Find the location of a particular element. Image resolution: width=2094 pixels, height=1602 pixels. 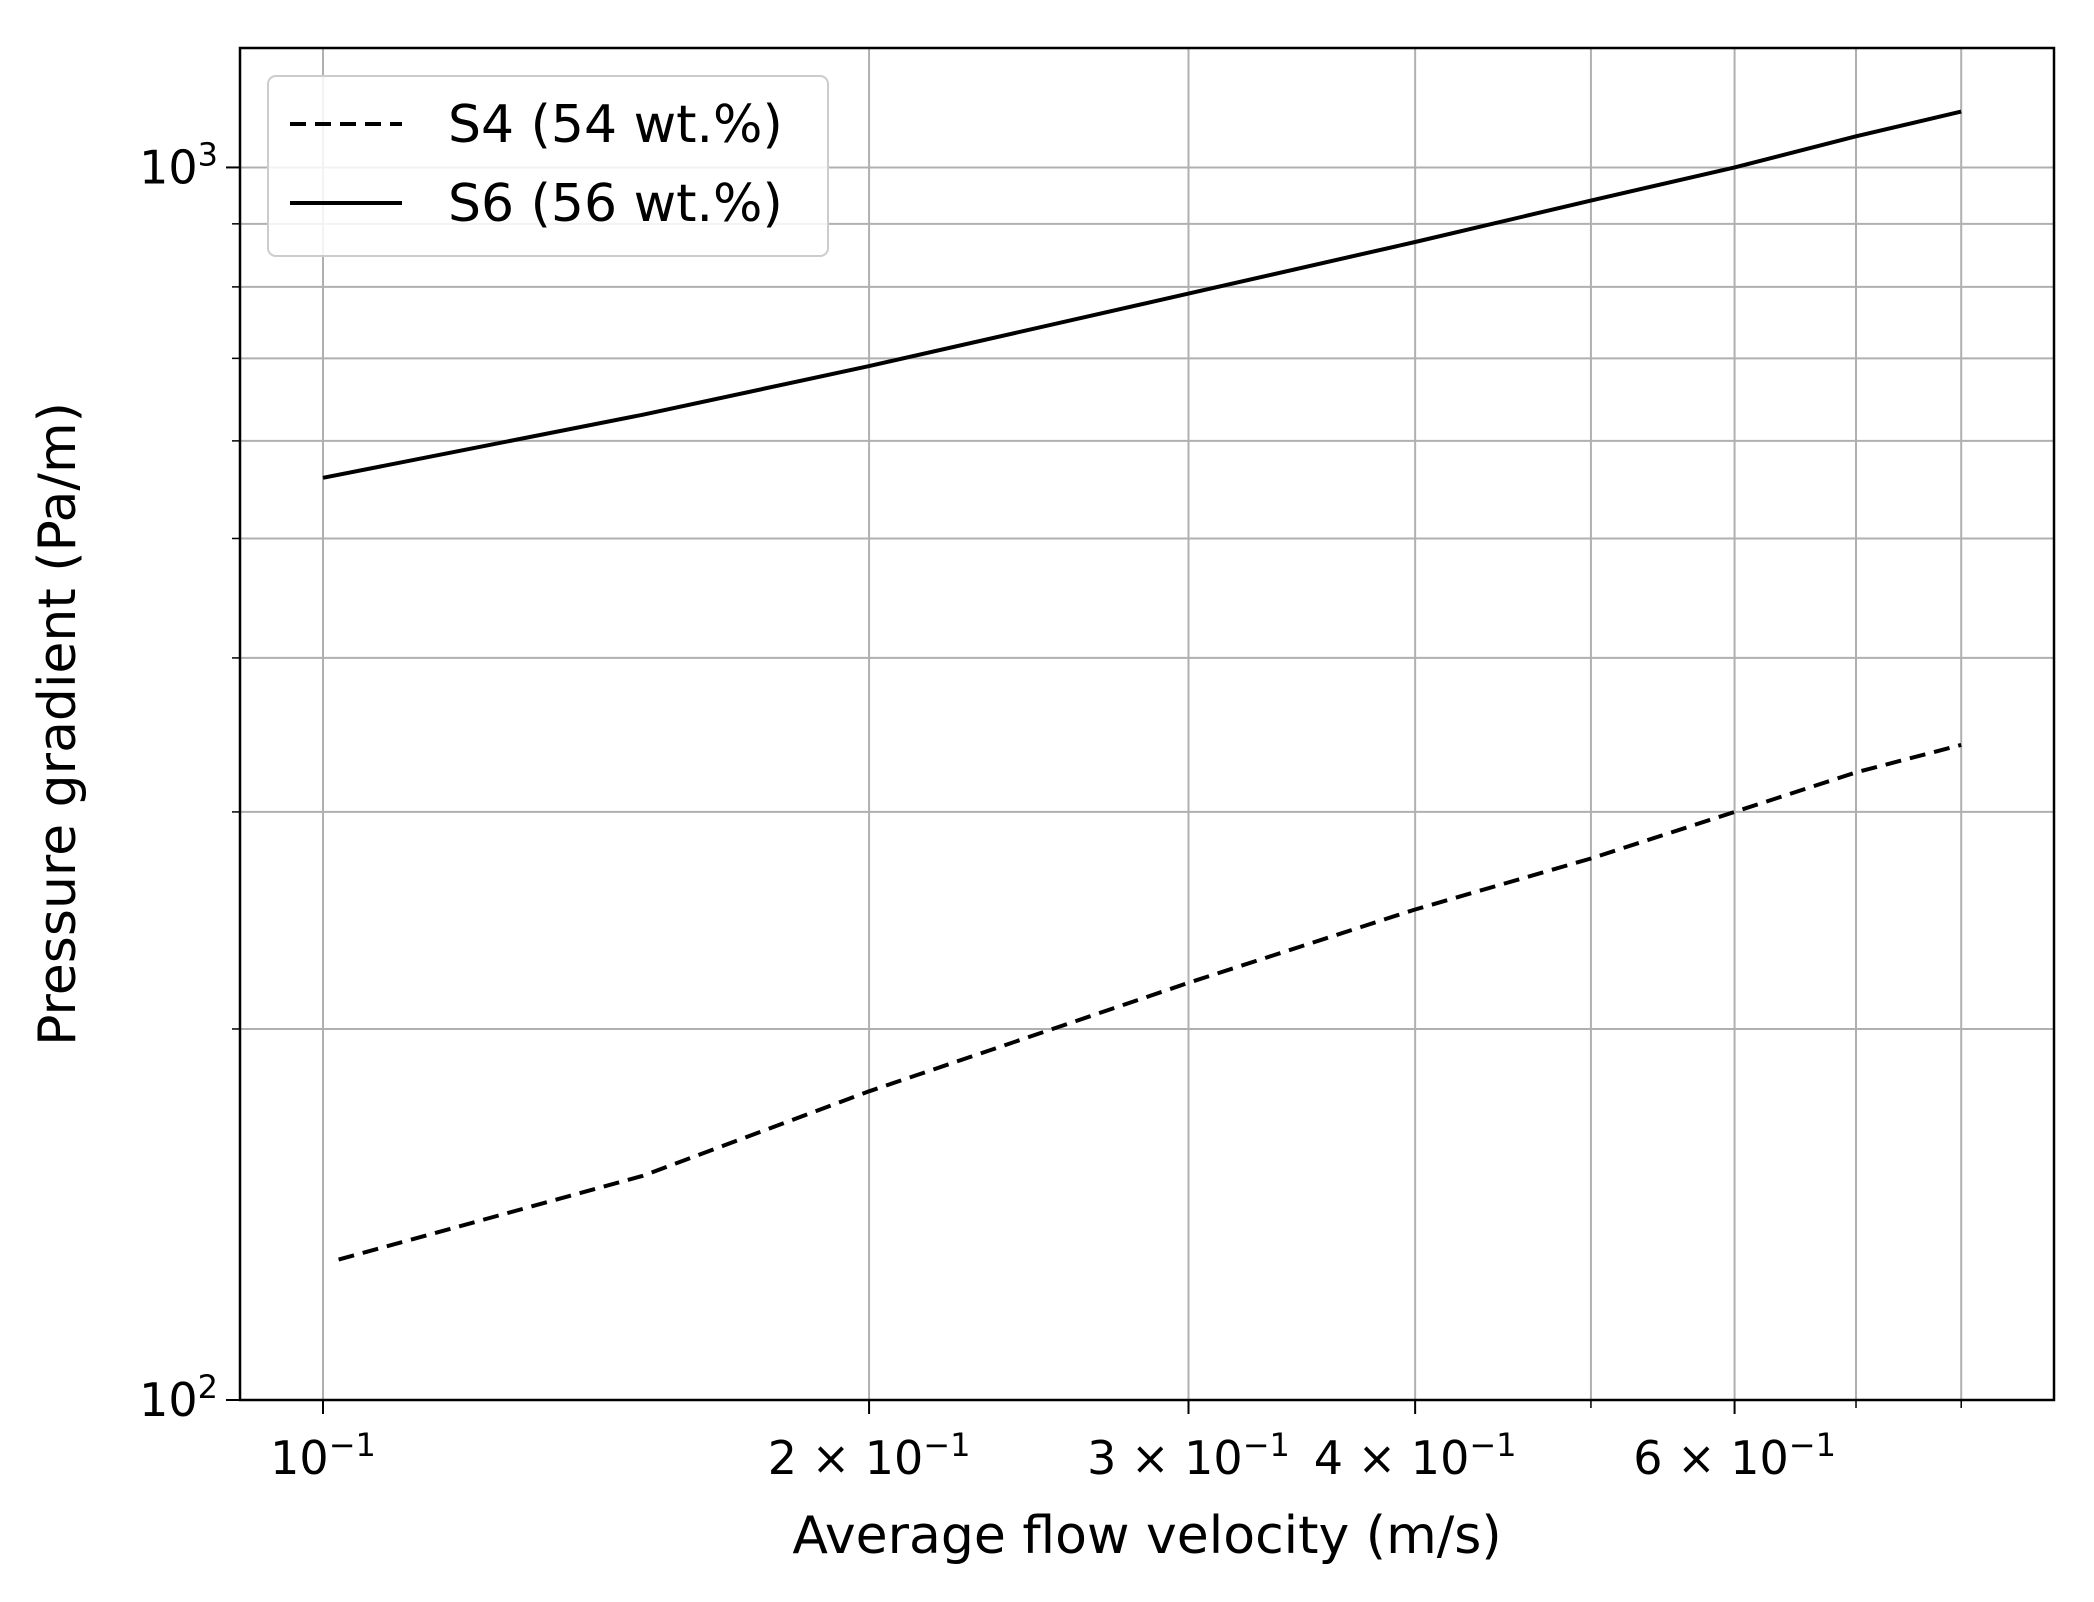

x-axis-label: Average flow velocity (m/s) is located at coordinates (1146, 1536).